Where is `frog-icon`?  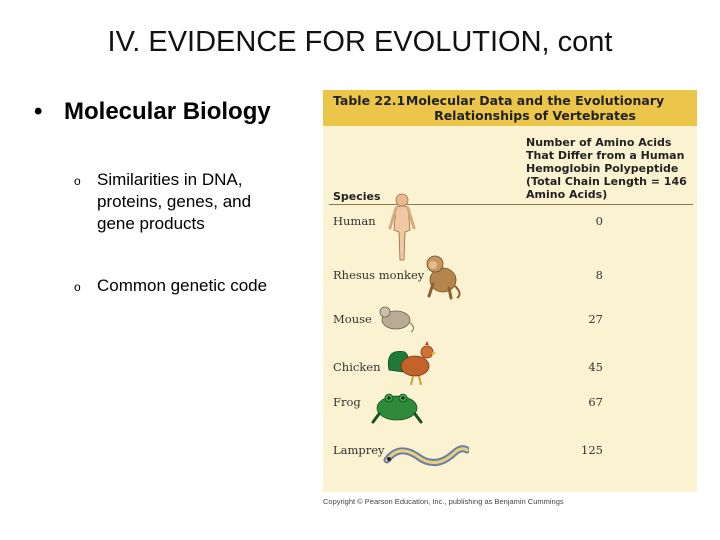
frog-icon is located at coordinates (397, 408).